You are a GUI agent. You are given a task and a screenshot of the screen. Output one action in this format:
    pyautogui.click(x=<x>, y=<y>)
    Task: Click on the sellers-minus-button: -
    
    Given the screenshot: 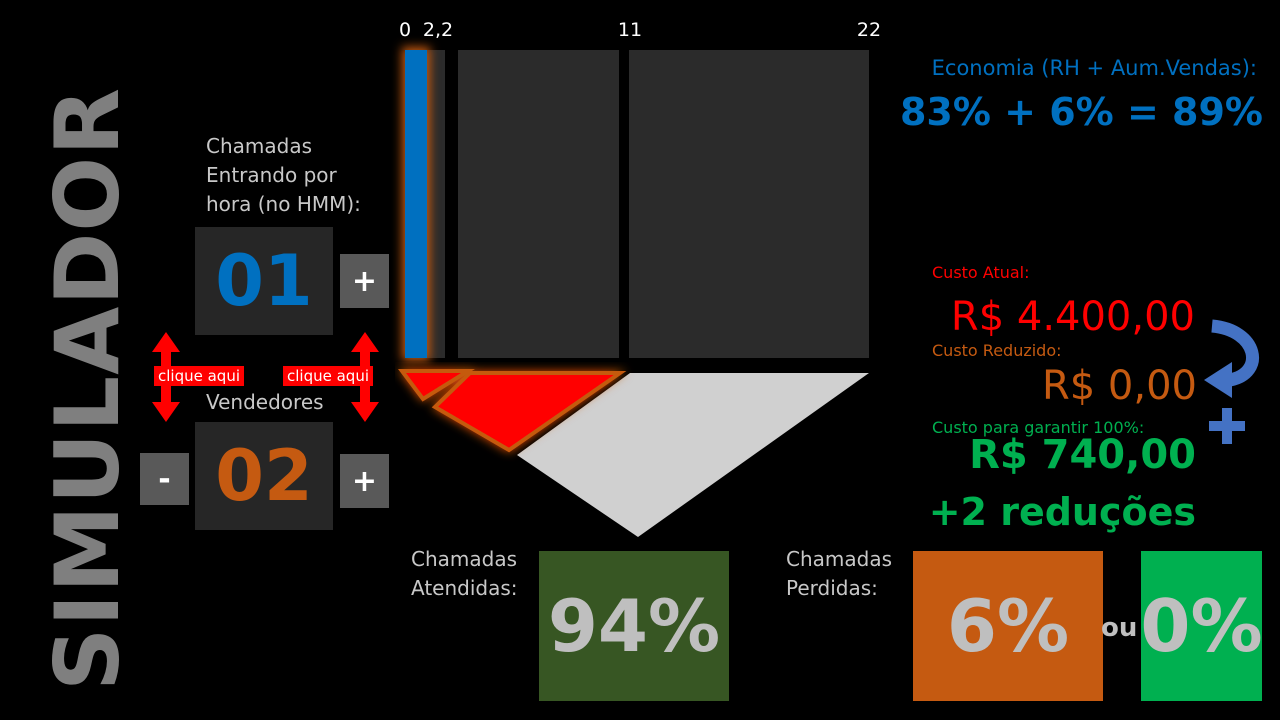 What is the action you would take?
    pyautogui.click(x=164, y=479)
    